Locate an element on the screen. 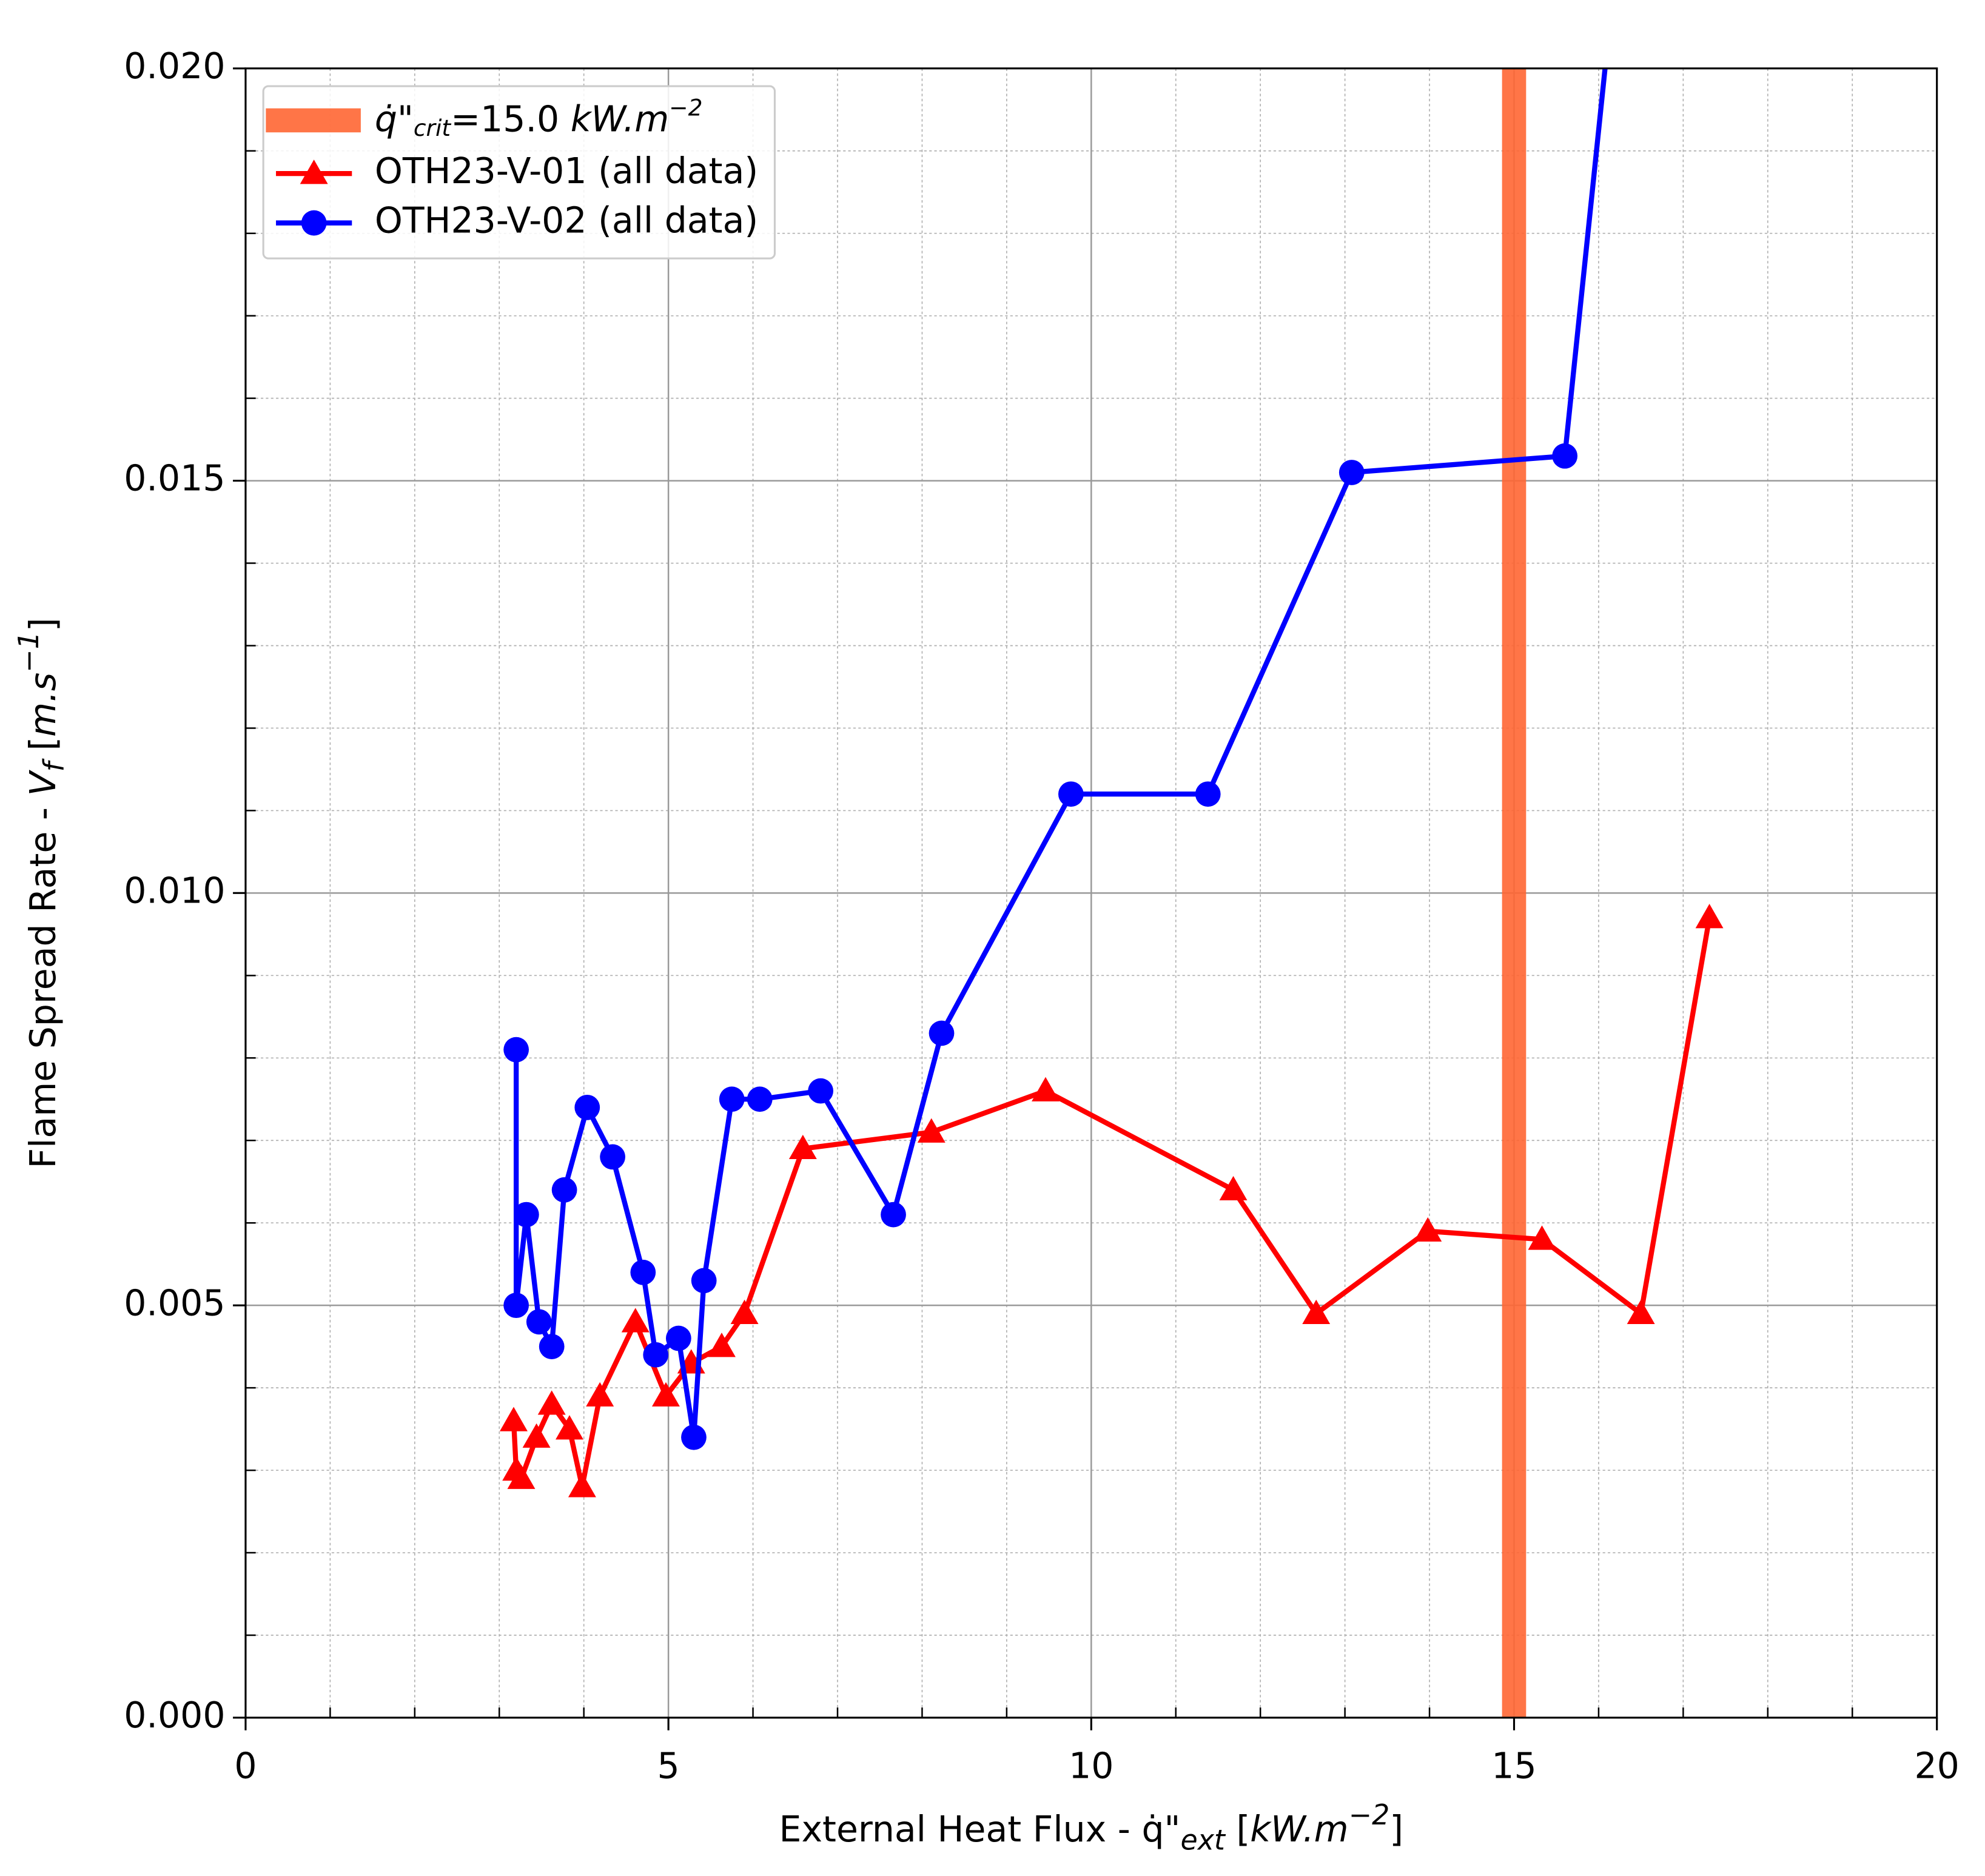 Image resolution: width=1985 pixels, height=1876 pixels. legend-label-part: q̇" is located at coordinates (394, 119).